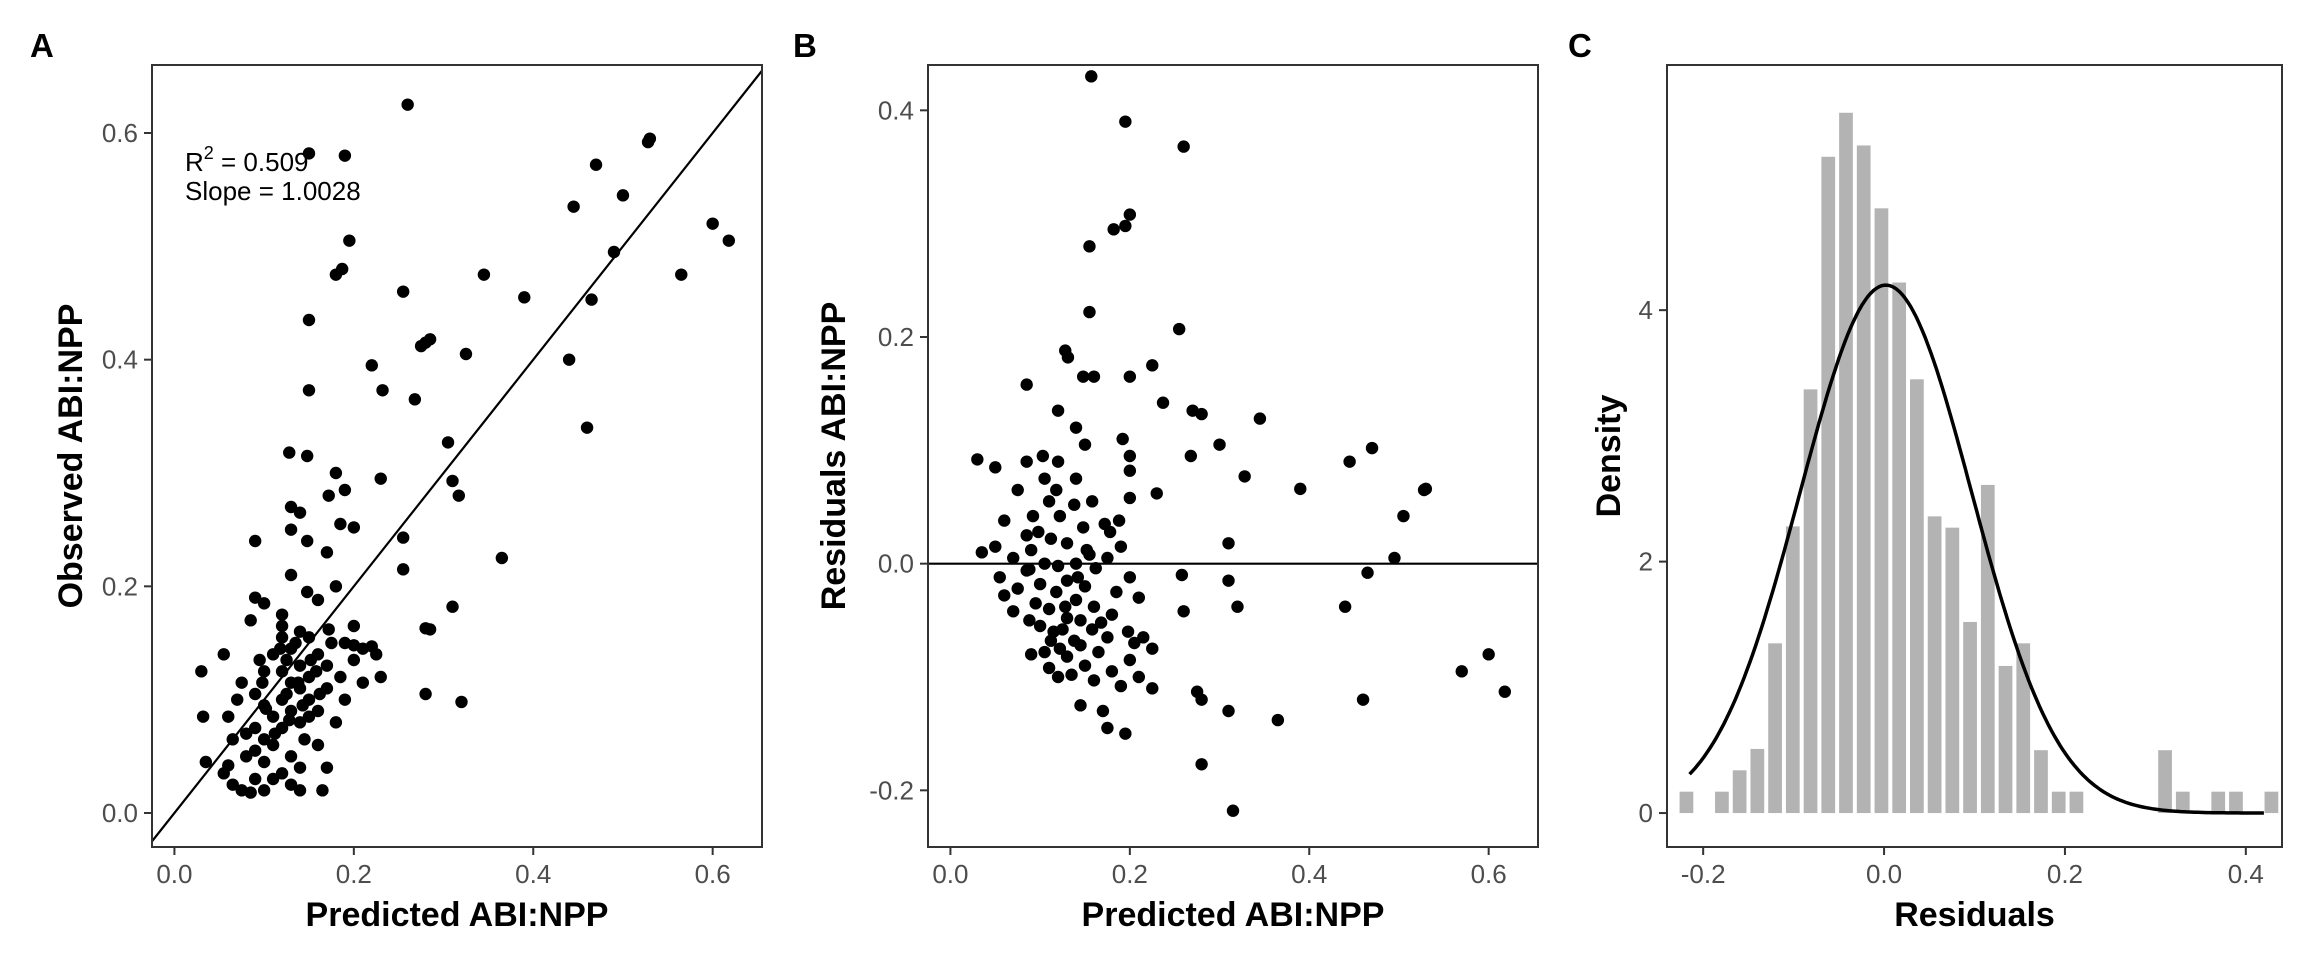 This screenshot has height=960, width=2304. Describe the element at coordinates (273, 191) in the screenshot. I see `slope-annotation: Slope = 1.0028` at that location.